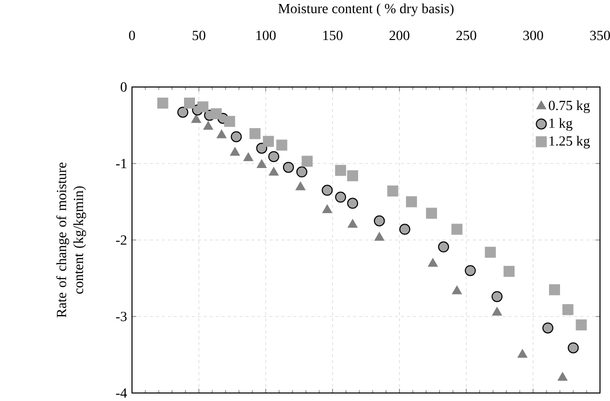 The height and width of the screenshot is (401, 610). I want to click on y-tick-label: -4, so click(121, 393).